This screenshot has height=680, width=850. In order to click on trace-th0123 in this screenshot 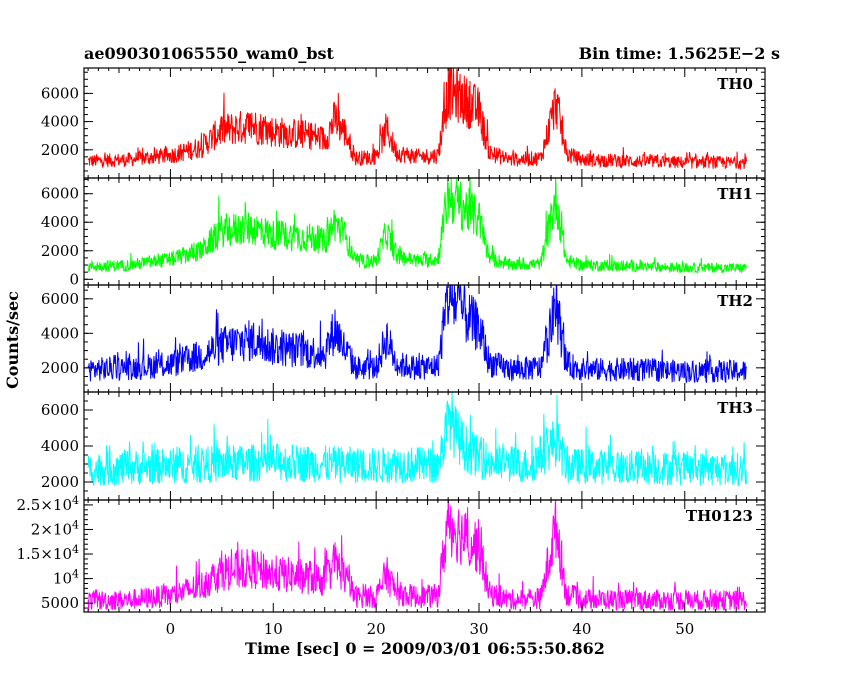, I will do `click(417, 556)`.